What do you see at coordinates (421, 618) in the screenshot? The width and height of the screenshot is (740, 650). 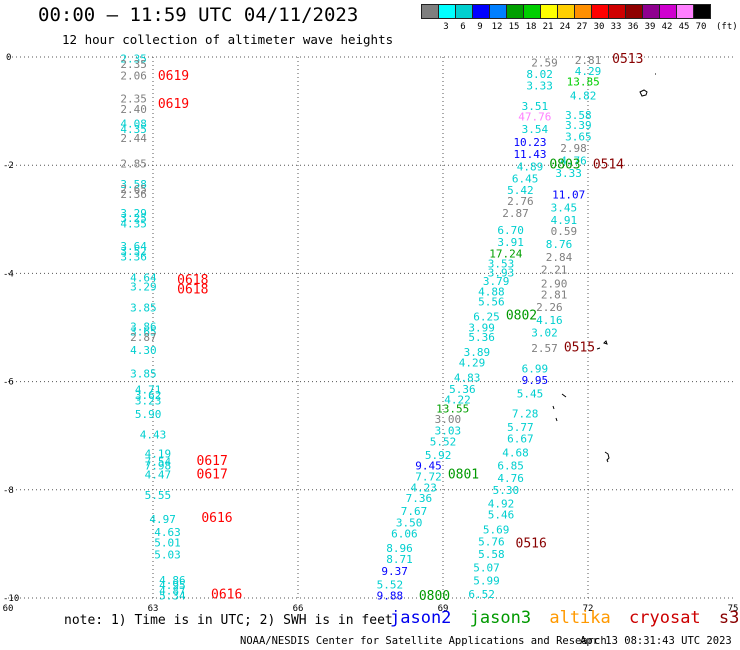 I see `legend-jason2: jason2` at bounding box center [421, 618].